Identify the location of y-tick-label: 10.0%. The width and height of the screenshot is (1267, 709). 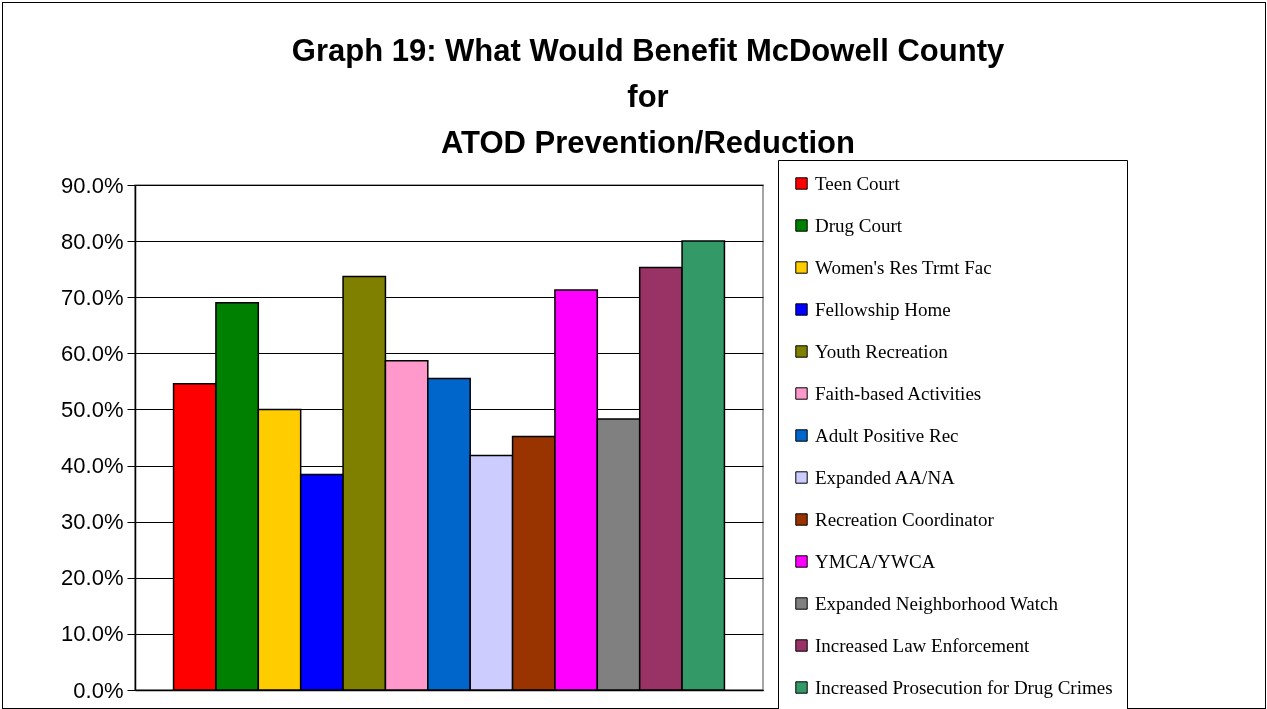
(92, 634).